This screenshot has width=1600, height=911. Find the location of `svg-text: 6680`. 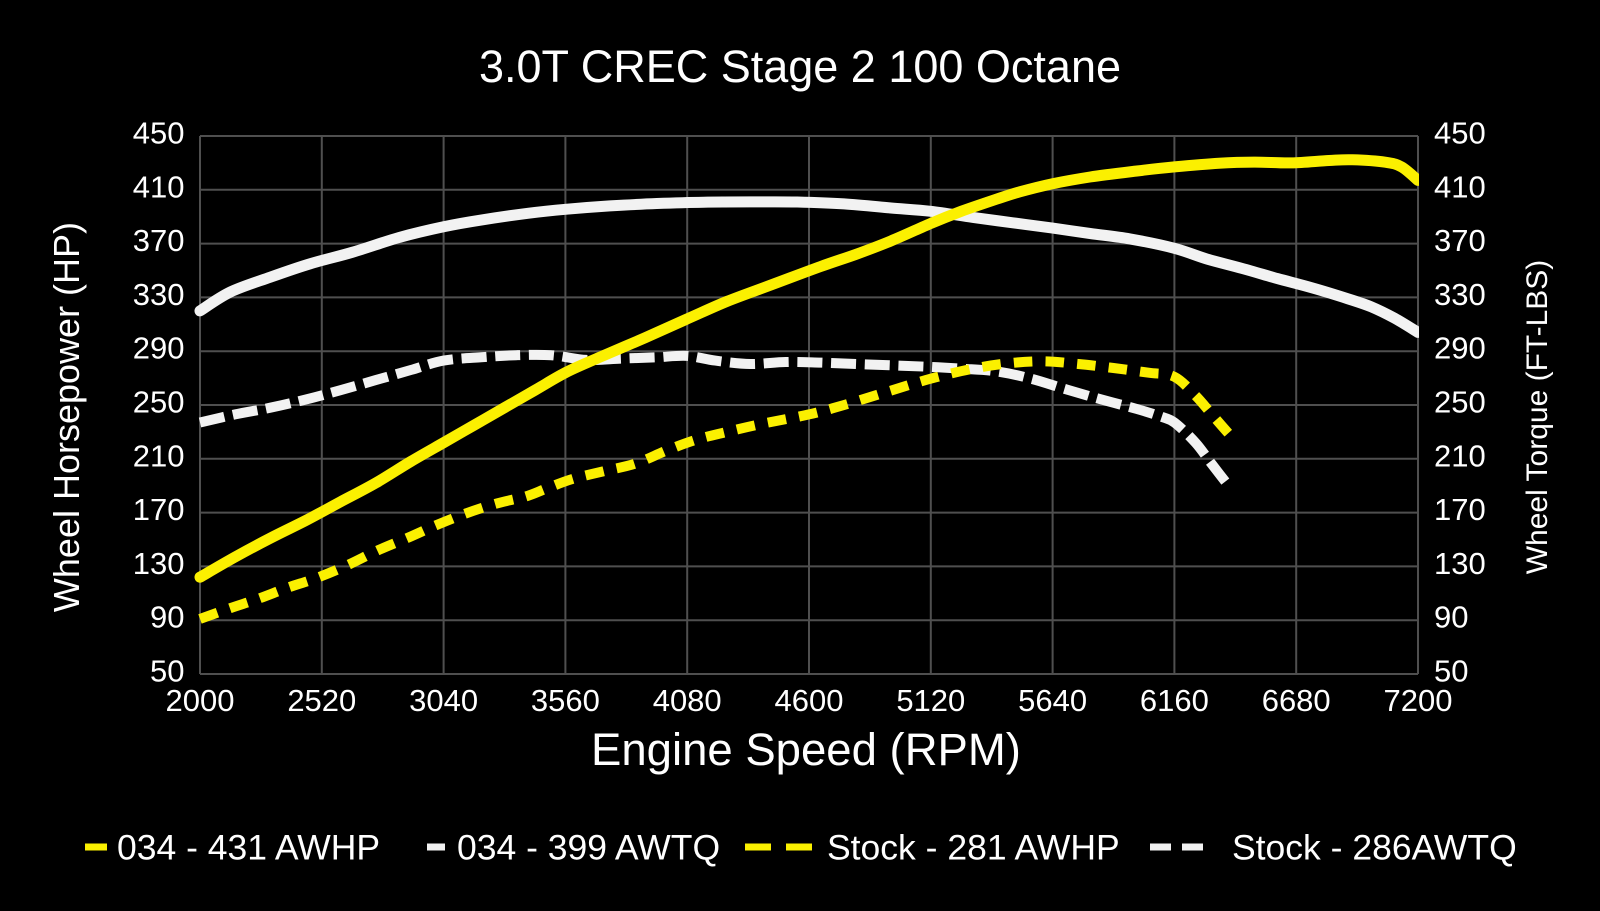

svg-text: 6680 is located at coordinates (1296, 700).